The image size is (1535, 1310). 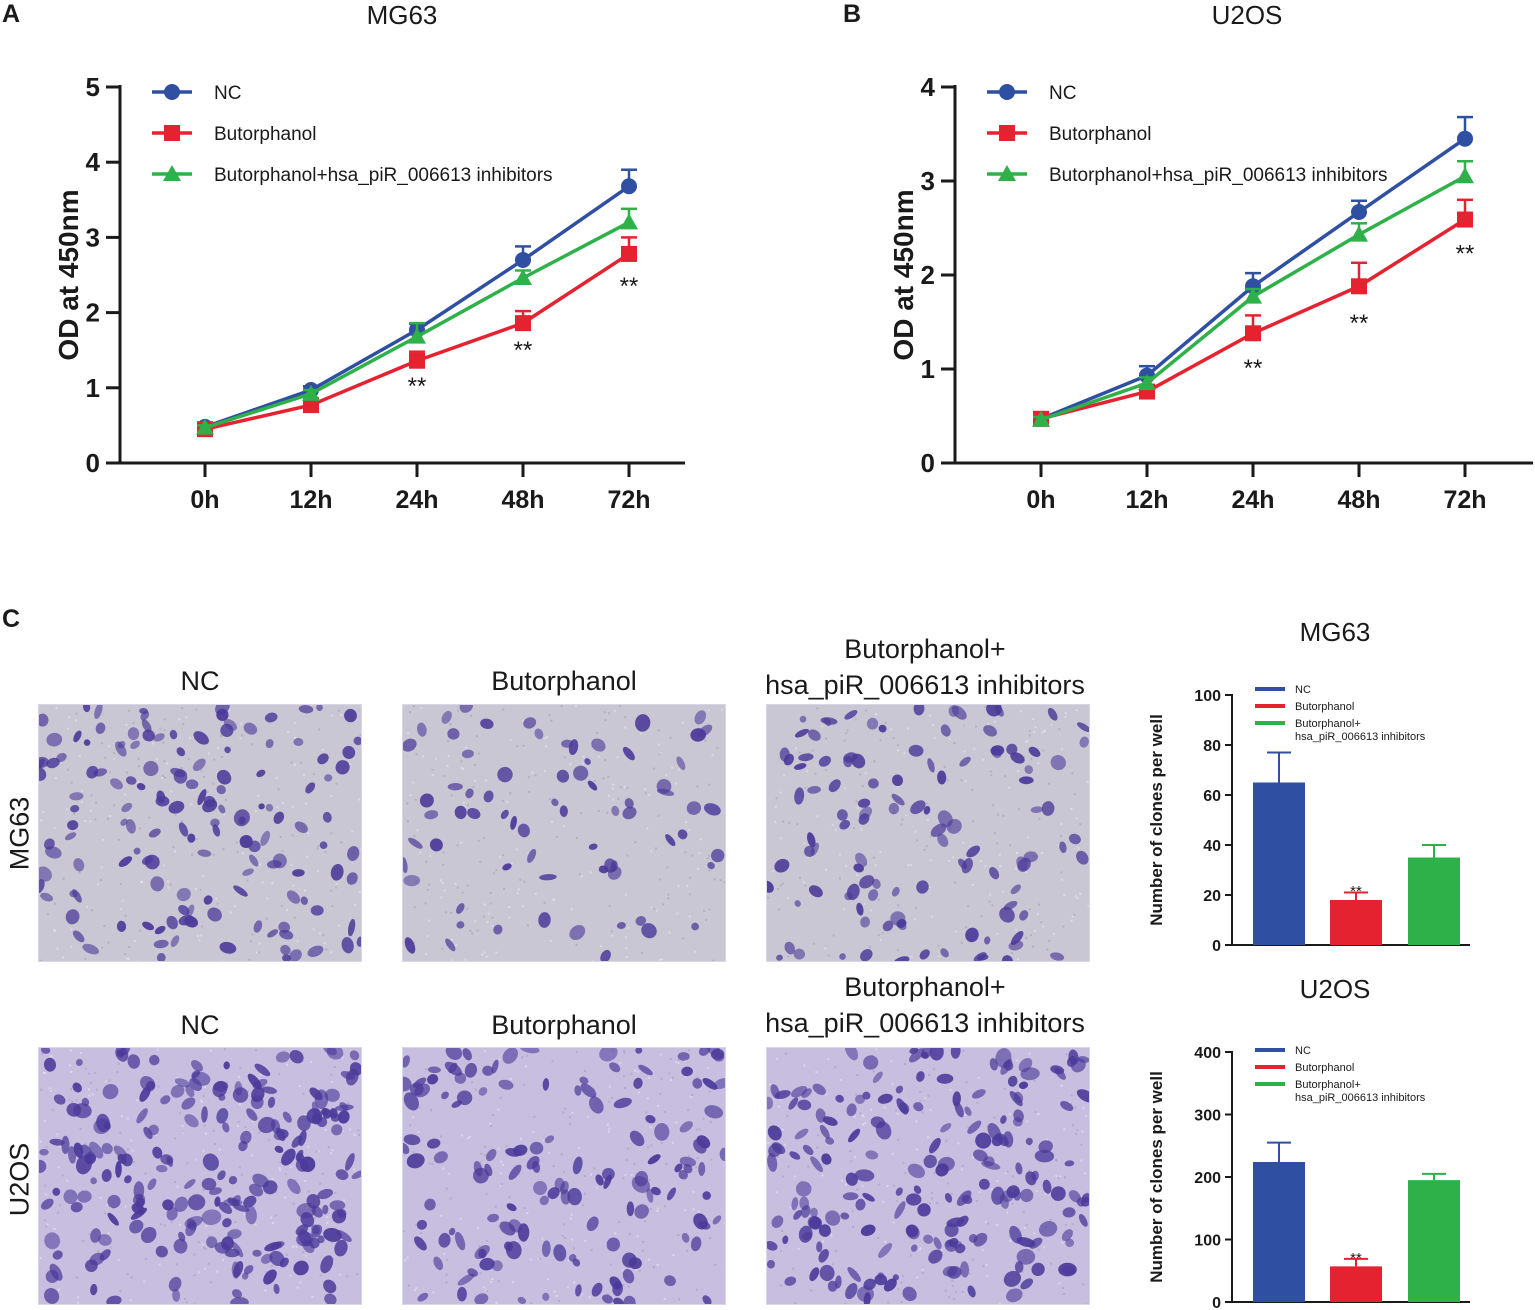 What do you see at coordinates (1247, 15) in the screenshot?
I see `chart-title: U2OS` at bounding box center [1247, 15].